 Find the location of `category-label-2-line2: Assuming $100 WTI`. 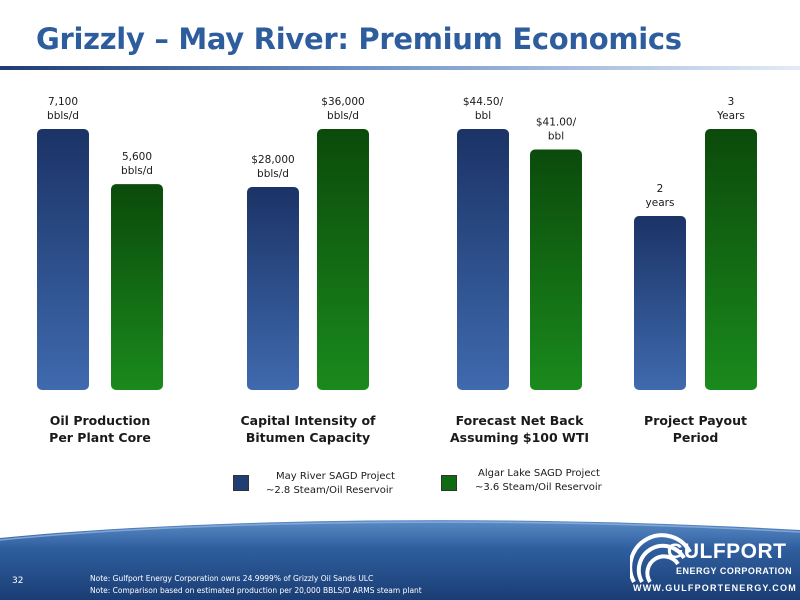

category-label-2-line2: Assuming $100 WTI is located at coordinates (519, 437).